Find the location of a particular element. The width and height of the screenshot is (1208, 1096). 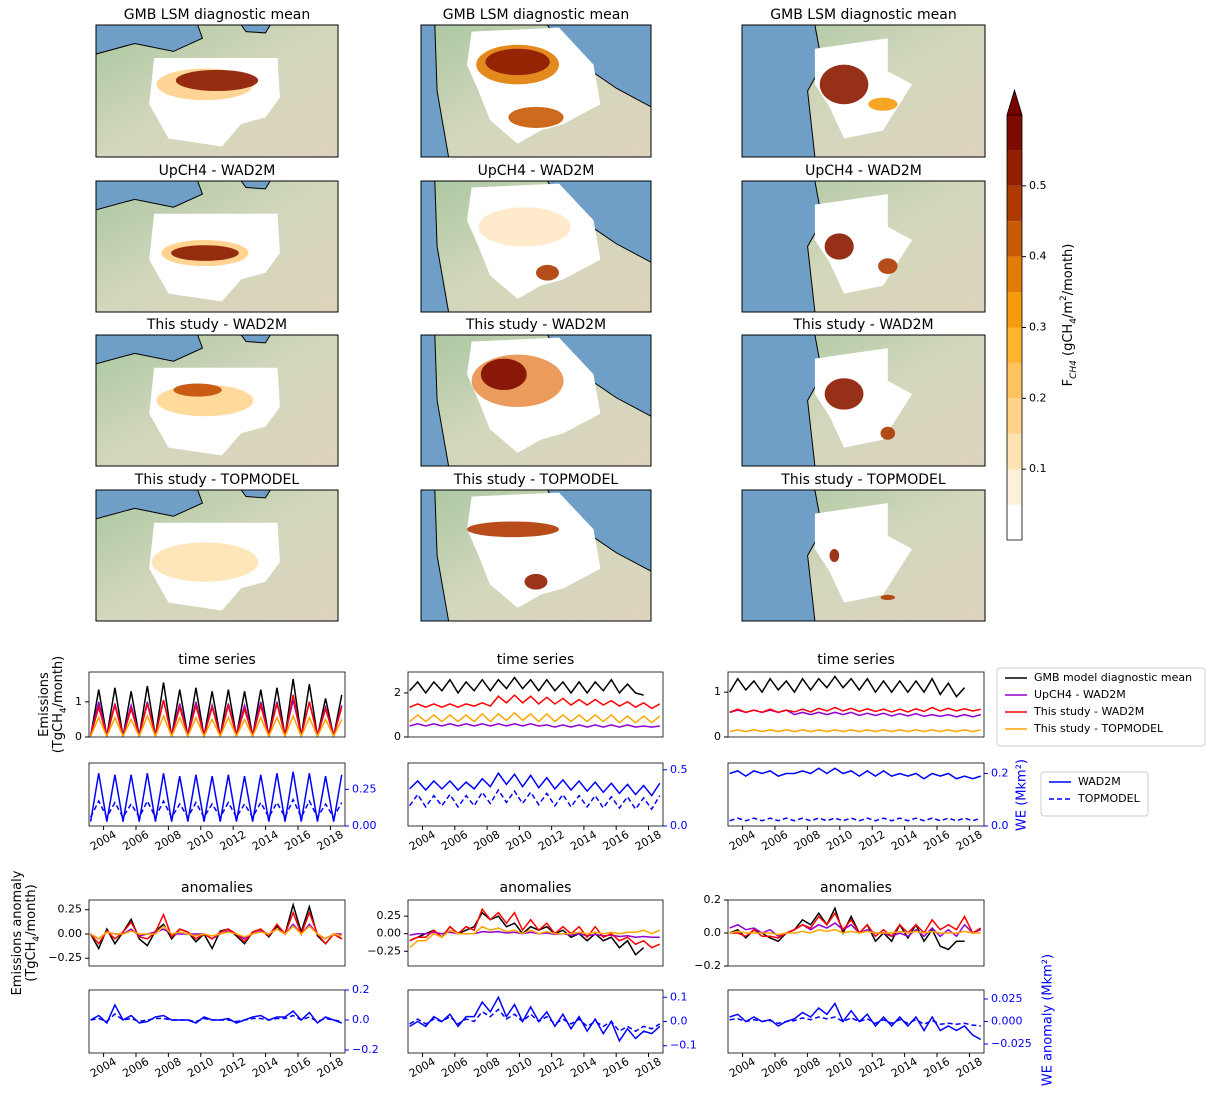

y-axis-label: Emissions anomaly is located at coordinates (17, 932).